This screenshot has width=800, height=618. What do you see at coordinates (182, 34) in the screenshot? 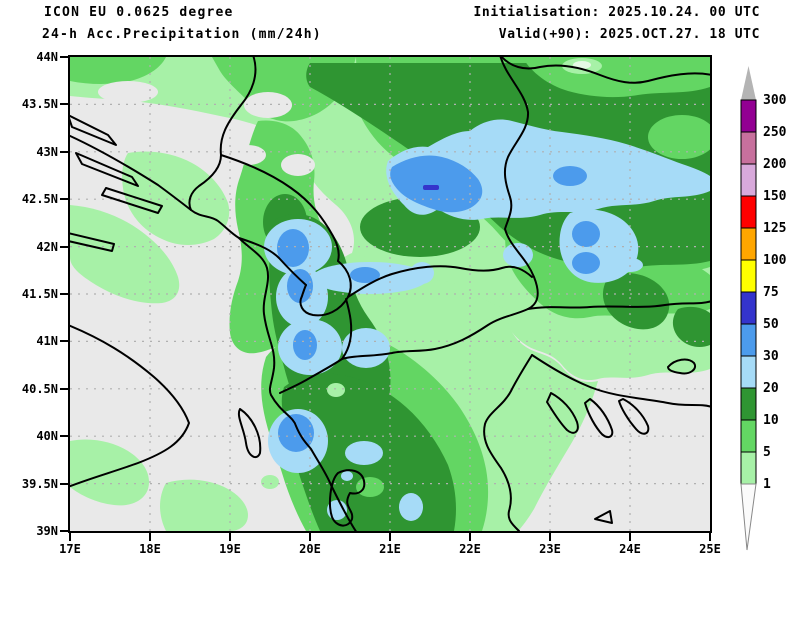
I see `product-title: 24-h Acc.Precipitation (mm/24h)` at bounding box center [182, 34].